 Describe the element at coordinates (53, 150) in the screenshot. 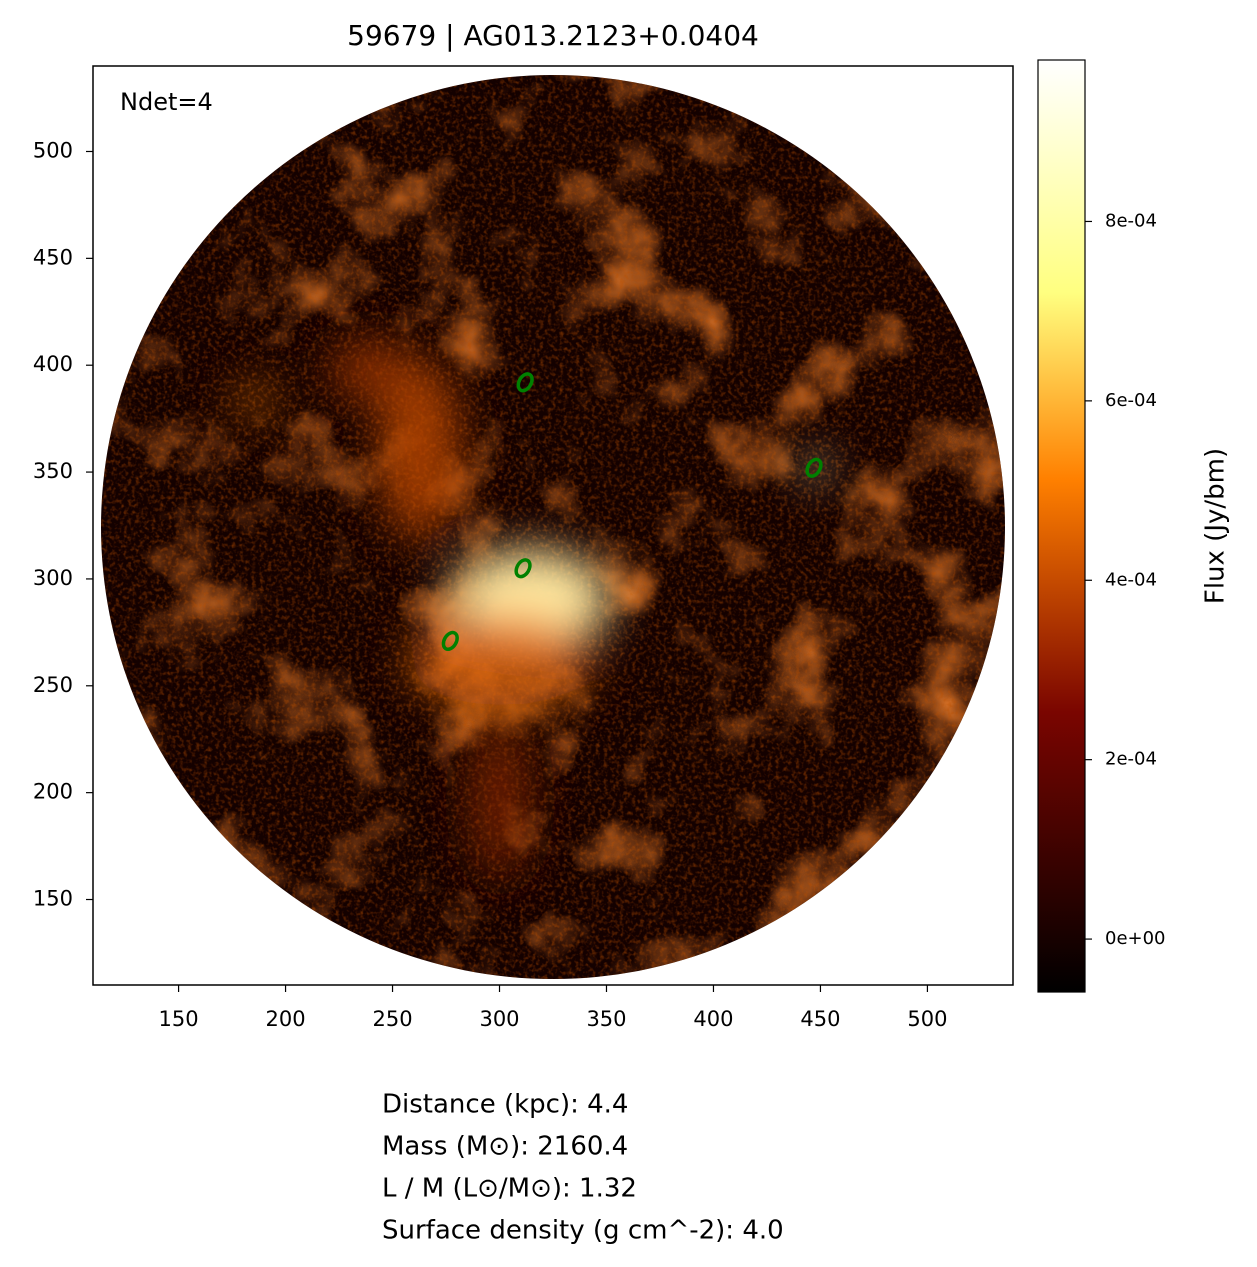

I see `y-tick-label: 500` at that location.